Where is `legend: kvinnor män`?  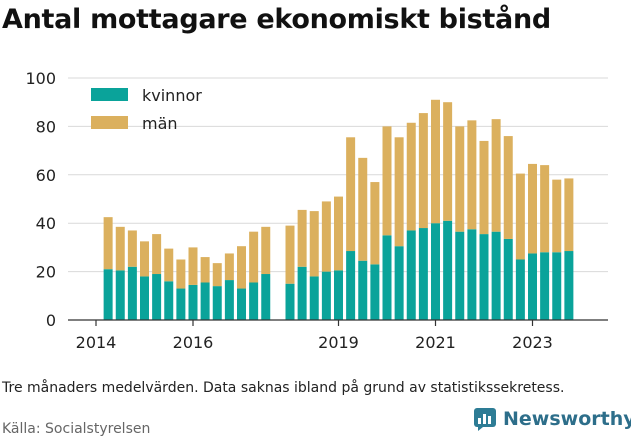 legend: kvinnor män is located at coordinates (146, 109).